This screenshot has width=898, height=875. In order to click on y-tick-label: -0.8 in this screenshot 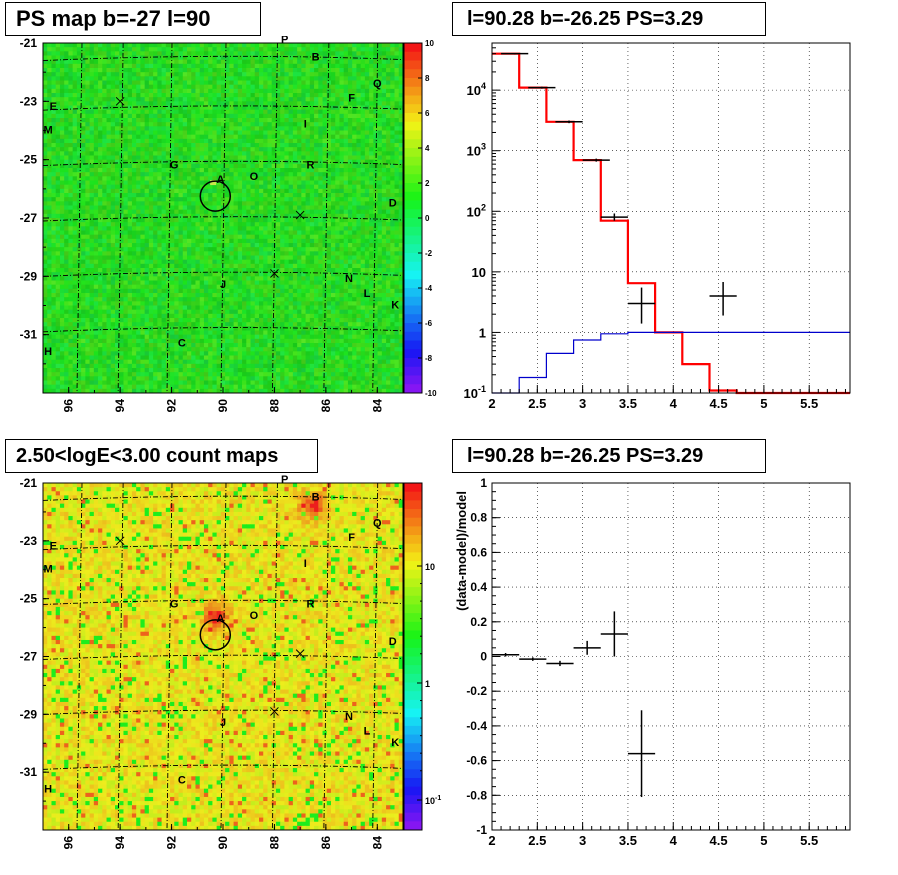, I will do `click(476, 795)`.